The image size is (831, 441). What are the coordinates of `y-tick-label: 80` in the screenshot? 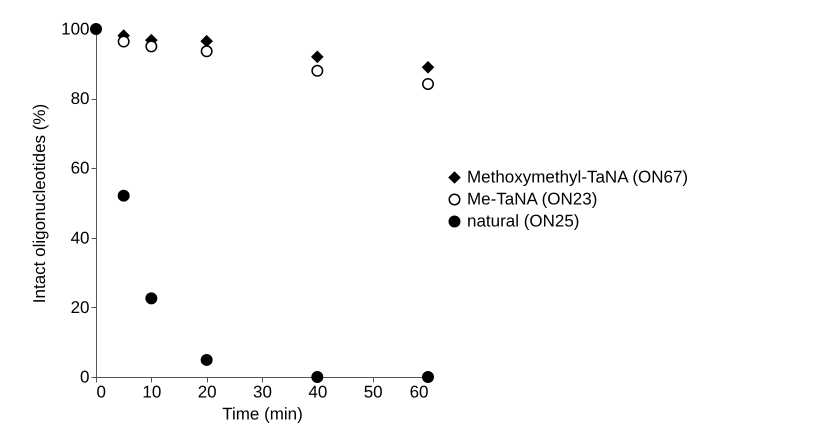 It's located at (80, 98).